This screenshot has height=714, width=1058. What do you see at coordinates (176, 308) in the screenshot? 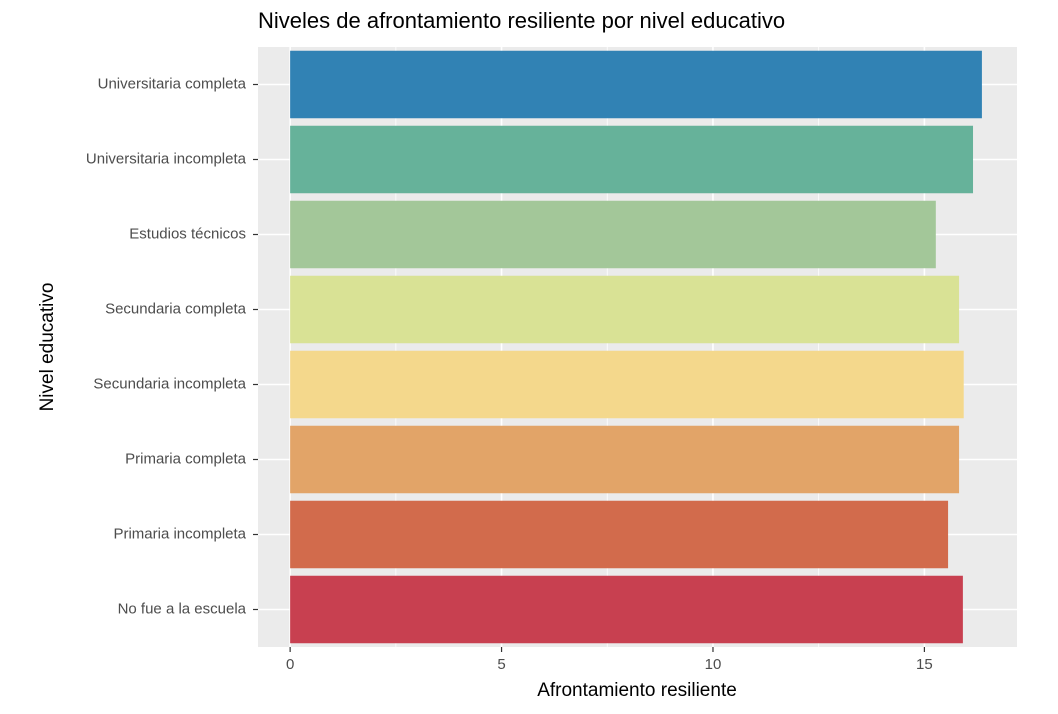
I see `y-tick-label: Secundaria completa` at bounding box center [176, 308].